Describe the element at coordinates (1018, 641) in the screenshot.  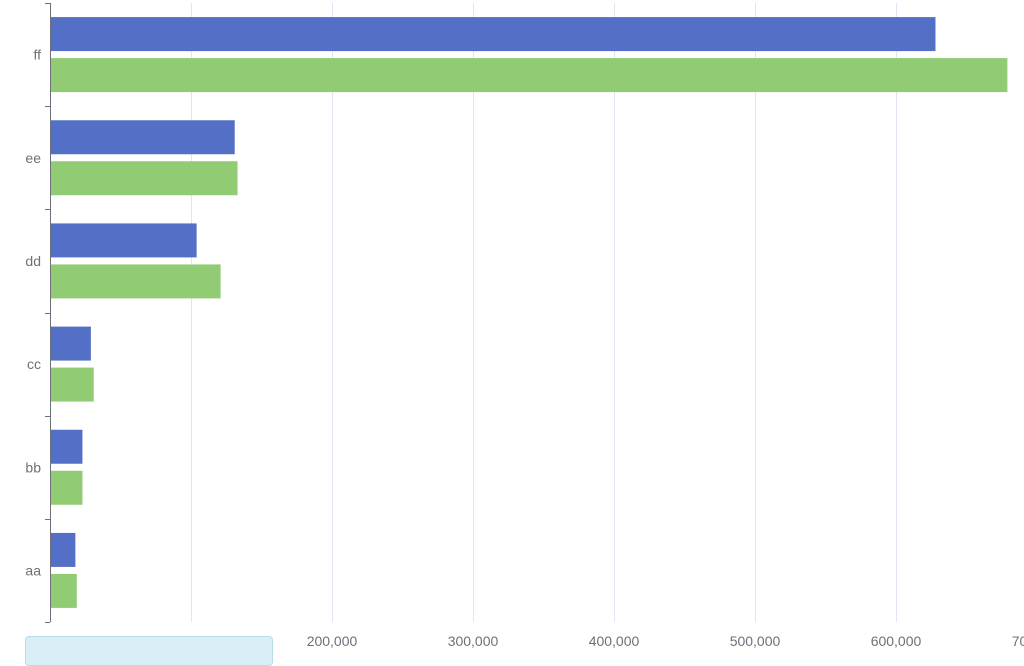
I see `x-tick-label: 700,000` at that location.